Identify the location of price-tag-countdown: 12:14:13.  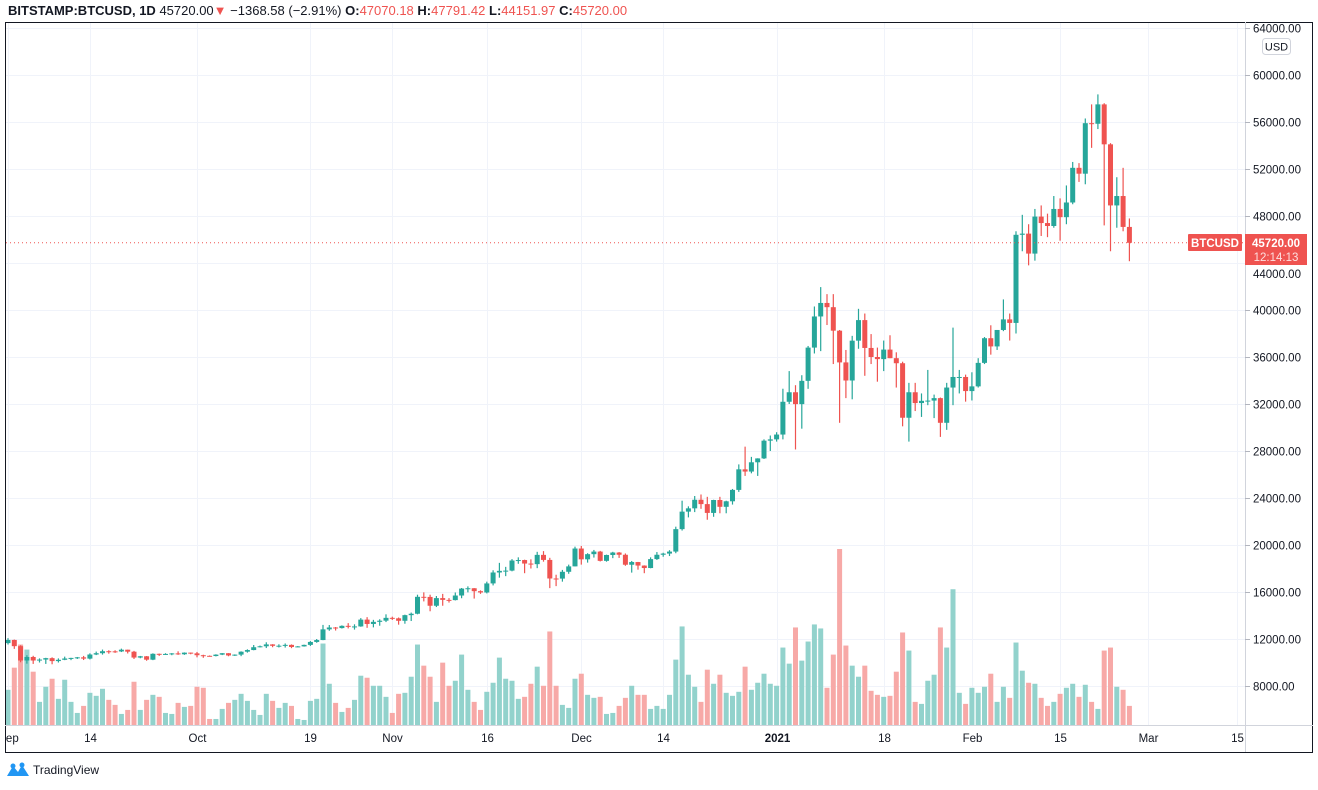
(1276, 258).